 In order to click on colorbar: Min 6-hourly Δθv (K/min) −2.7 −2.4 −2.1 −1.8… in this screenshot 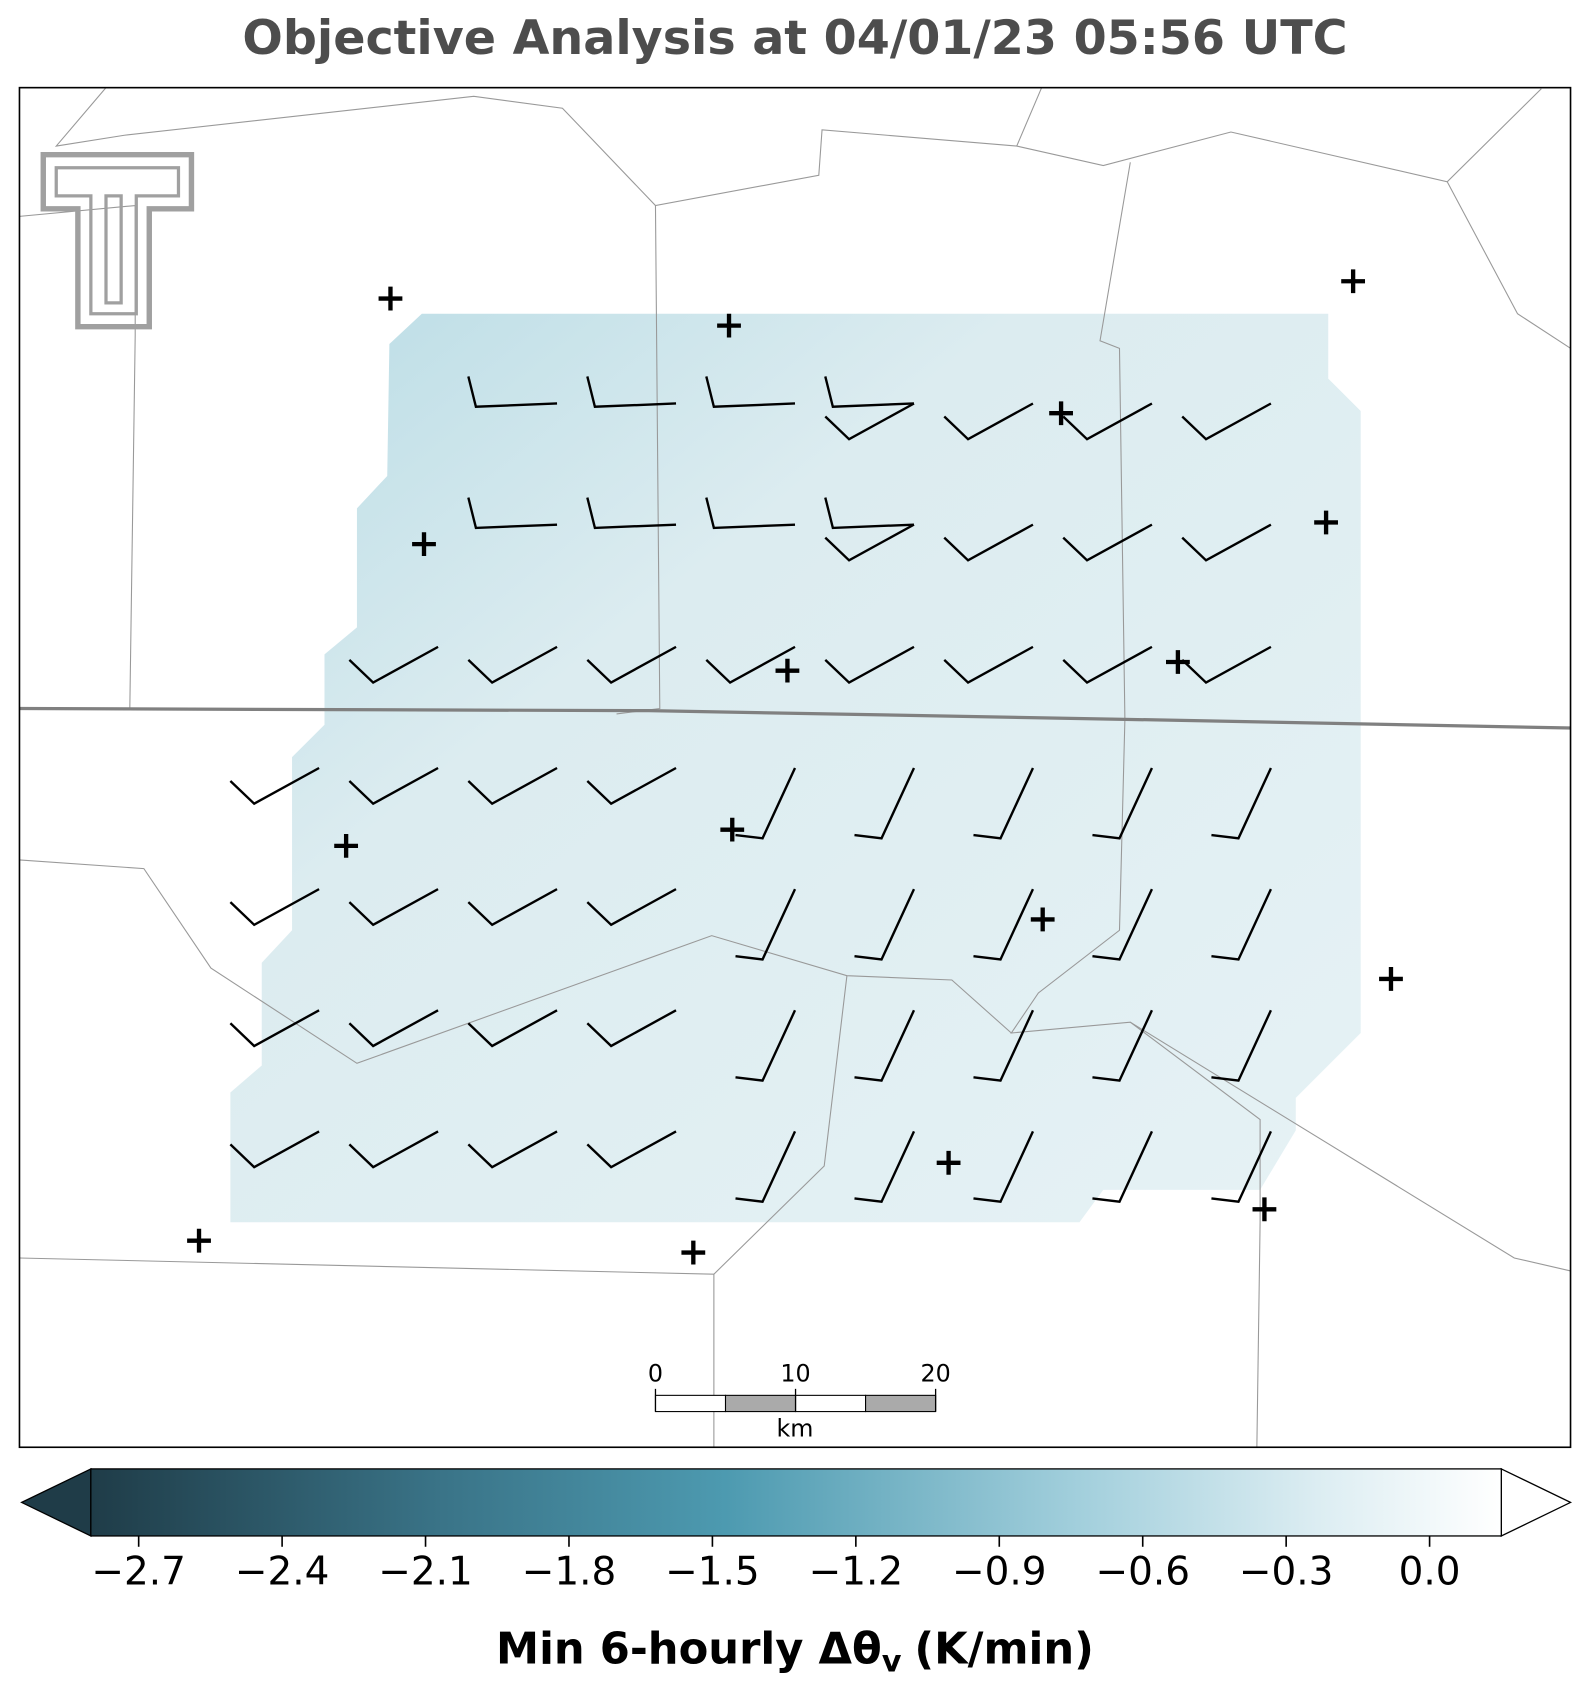, I will do `click(796, 1573)`.